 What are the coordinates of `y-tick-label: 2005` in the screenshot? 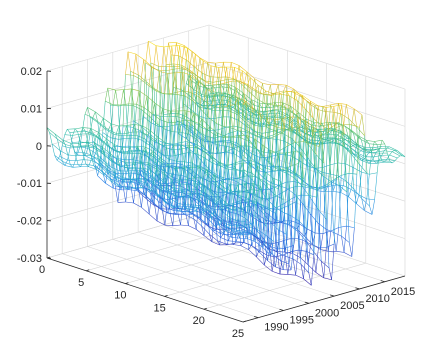 It's located at (352, 306).